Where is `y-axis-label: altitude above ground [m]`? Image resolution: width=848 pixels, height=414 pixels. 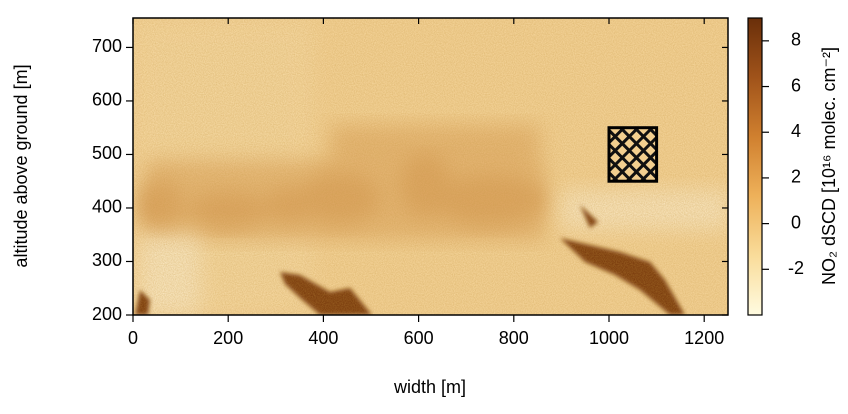
y-axis-label: altitude above ground [m] is located at coordinates (21, 165).